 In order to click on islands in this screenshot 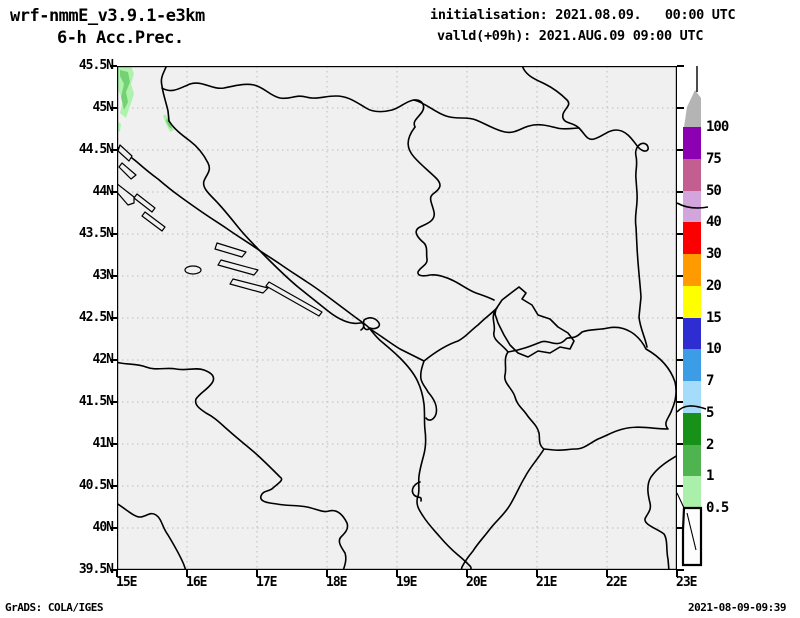, I will do `click(220, 230)`.